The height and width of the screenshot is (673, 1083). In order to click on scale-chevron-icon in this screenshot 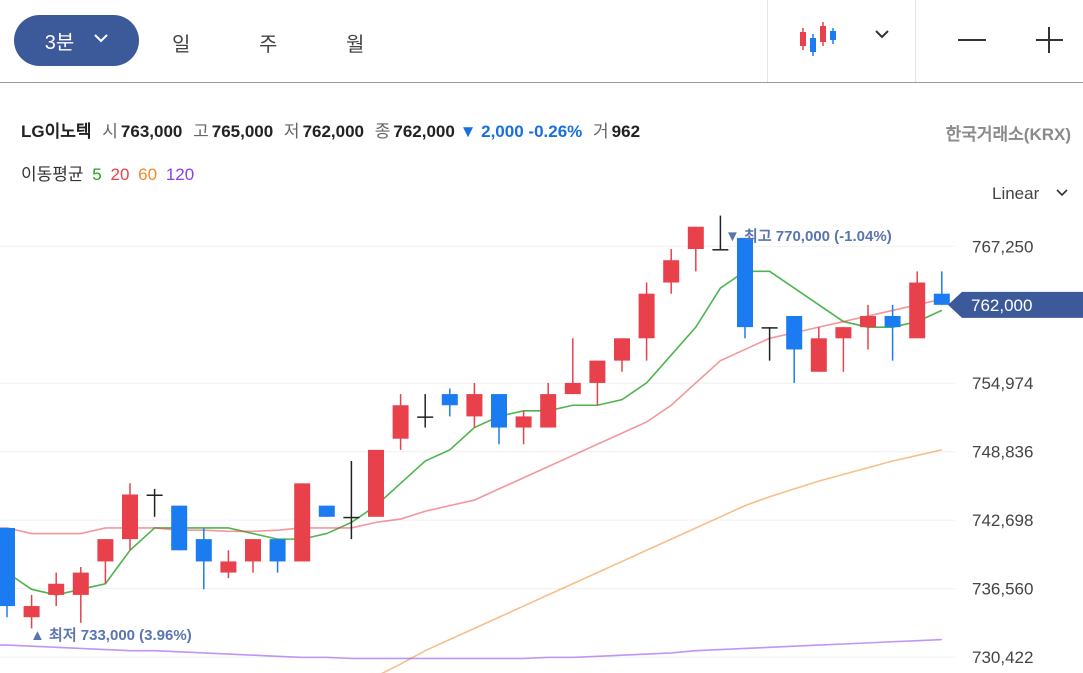, I will do `click(1062, 193)`.